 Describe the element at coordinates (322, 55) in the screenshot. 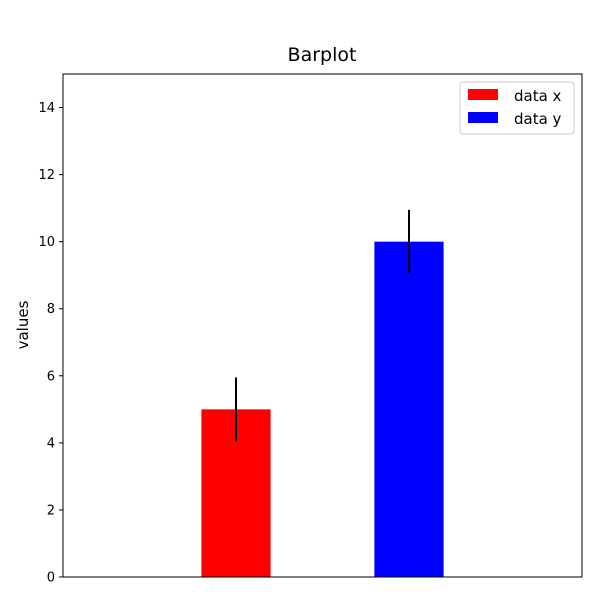

I see `chart-title: Barplot` at that location.